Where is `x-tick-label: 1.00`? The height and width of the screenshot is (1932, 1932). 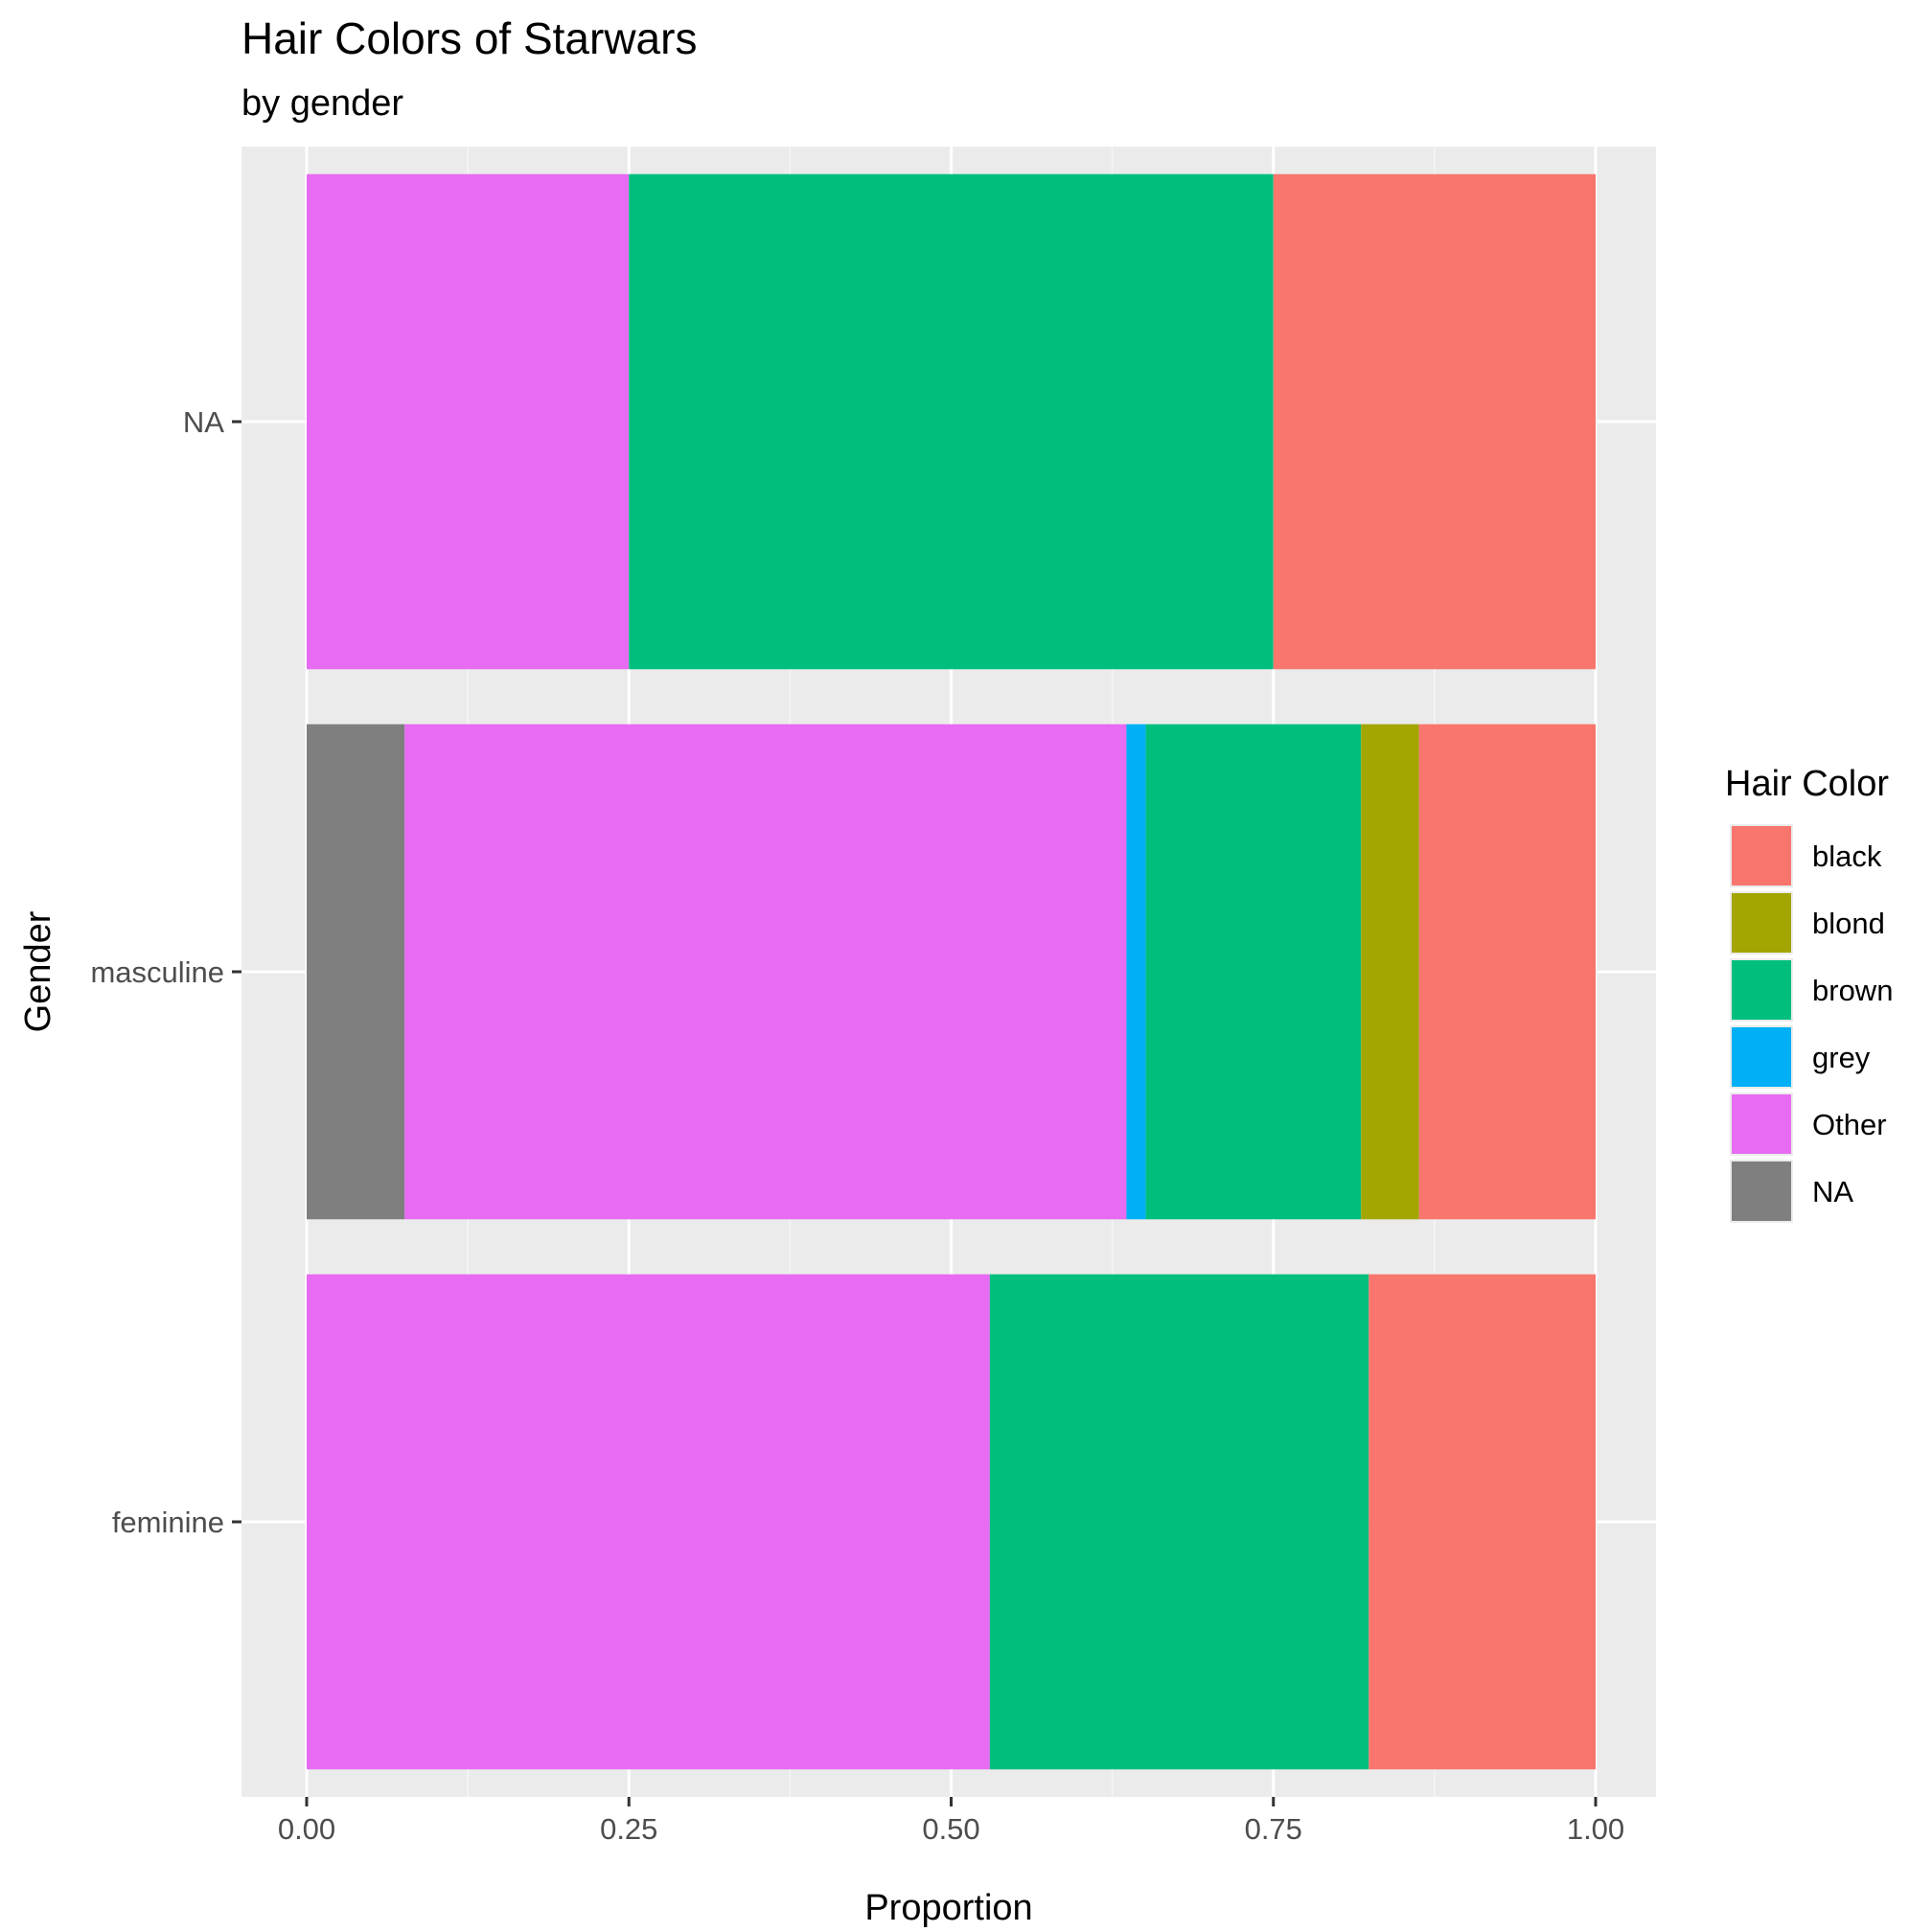
x-tick-label: 1.00 is located at coordinates (1595, 1829).